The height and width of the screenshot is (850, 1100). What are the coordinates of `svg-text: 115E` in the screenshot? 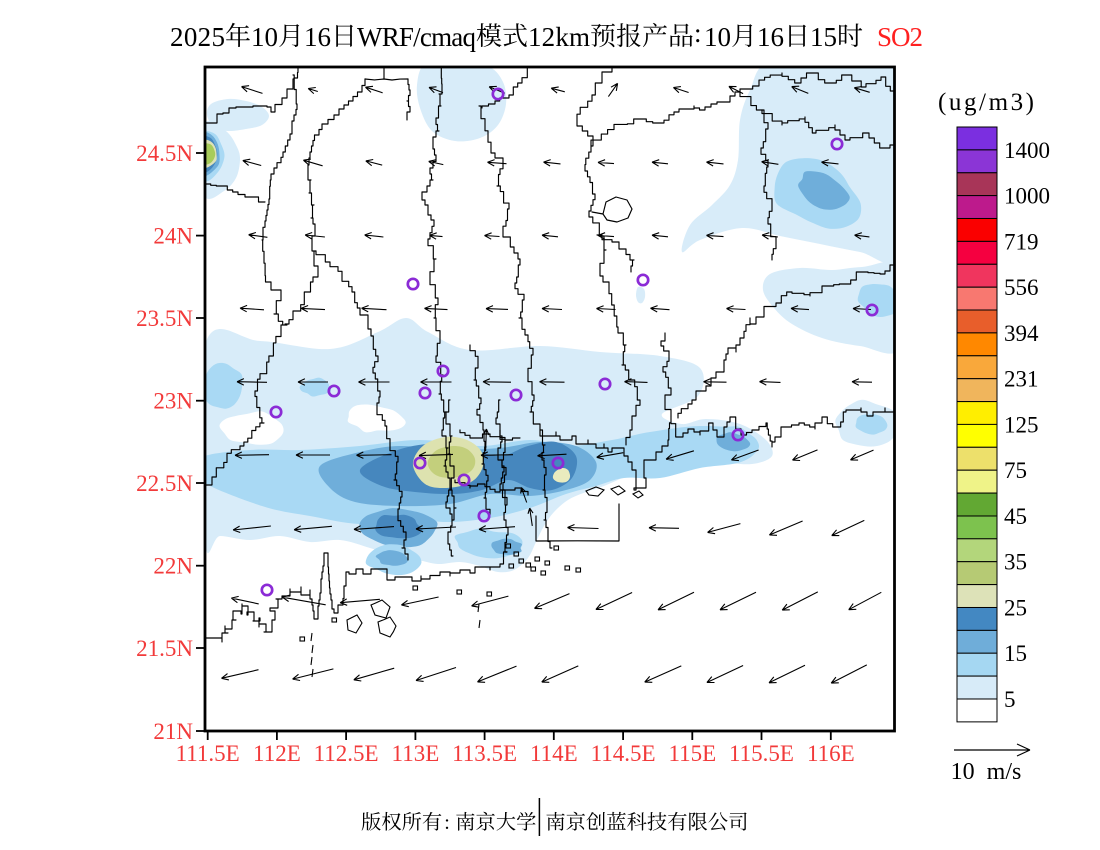 It's located at (692, 753).